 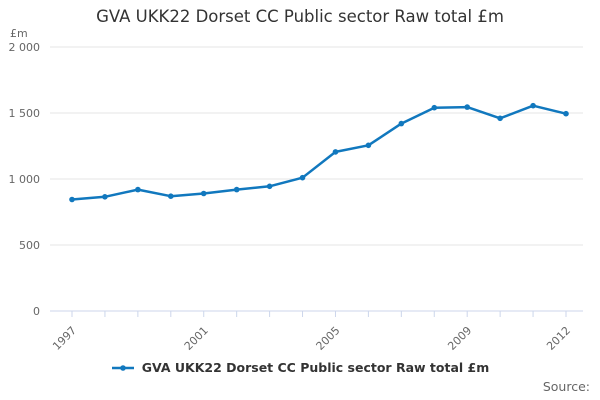 I want to click on data-point-1997, so click(x=72, y=199).